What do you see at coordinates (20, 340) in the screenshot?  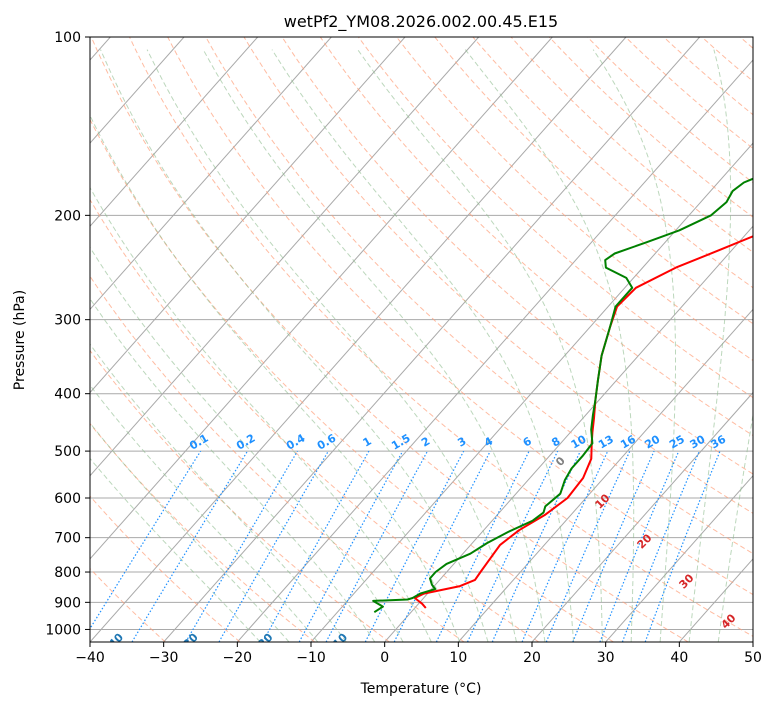 I see `y-axis-label: Pressure (hPa)` at bounding box center [20, 340].